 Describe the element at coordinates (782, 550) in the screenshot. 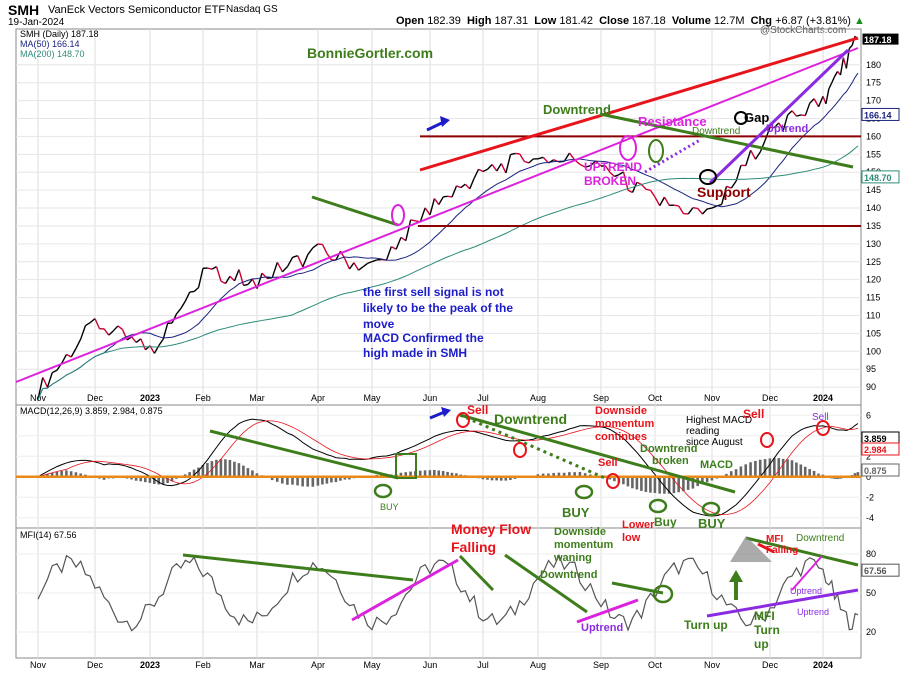

I see `mfi-falling-2: Falling` at that location.